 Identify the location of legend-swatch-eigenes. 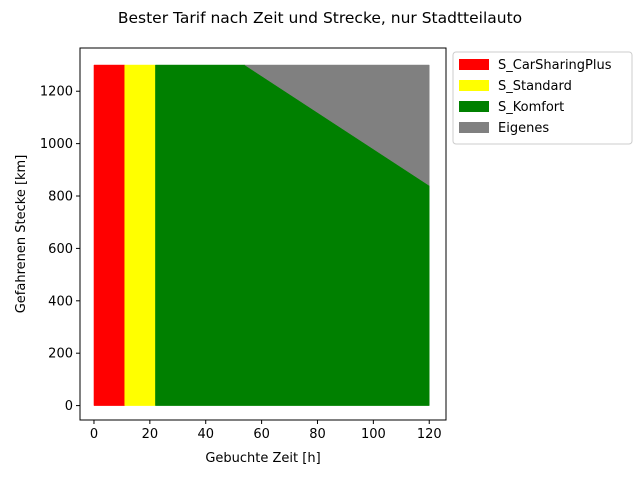
(474, 127).